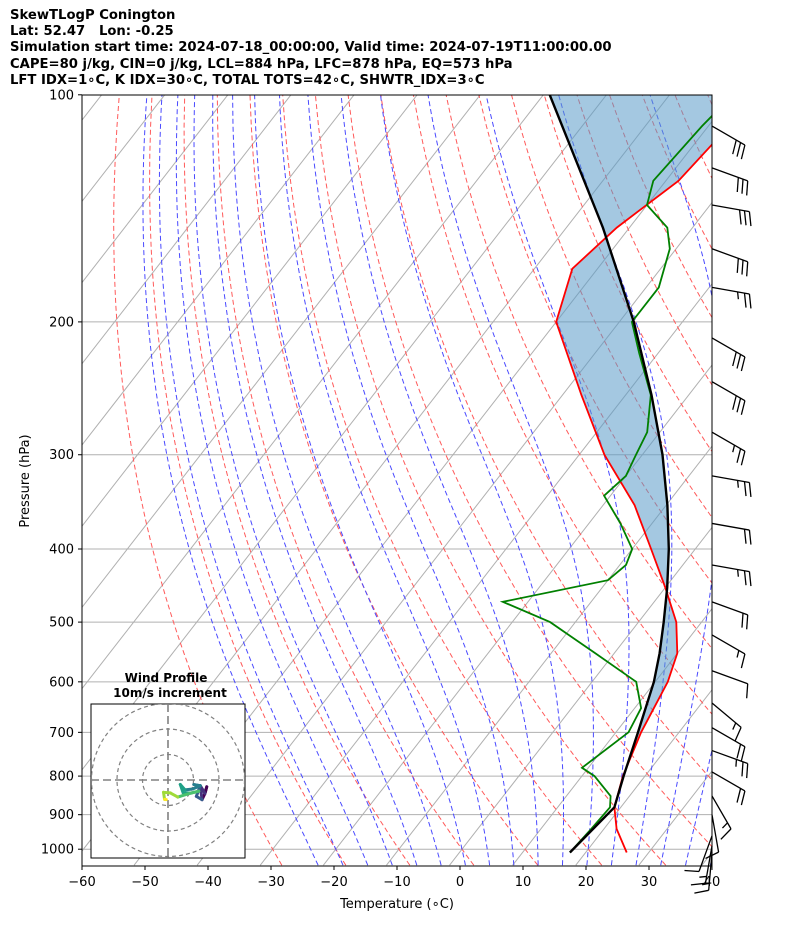 The height and width of the screenshot is (937, 794). What do you see at coordinates (166, 678) in the screenshot?
I see `hodograph-title: Wind Profile` at bounding box center [166, 678].